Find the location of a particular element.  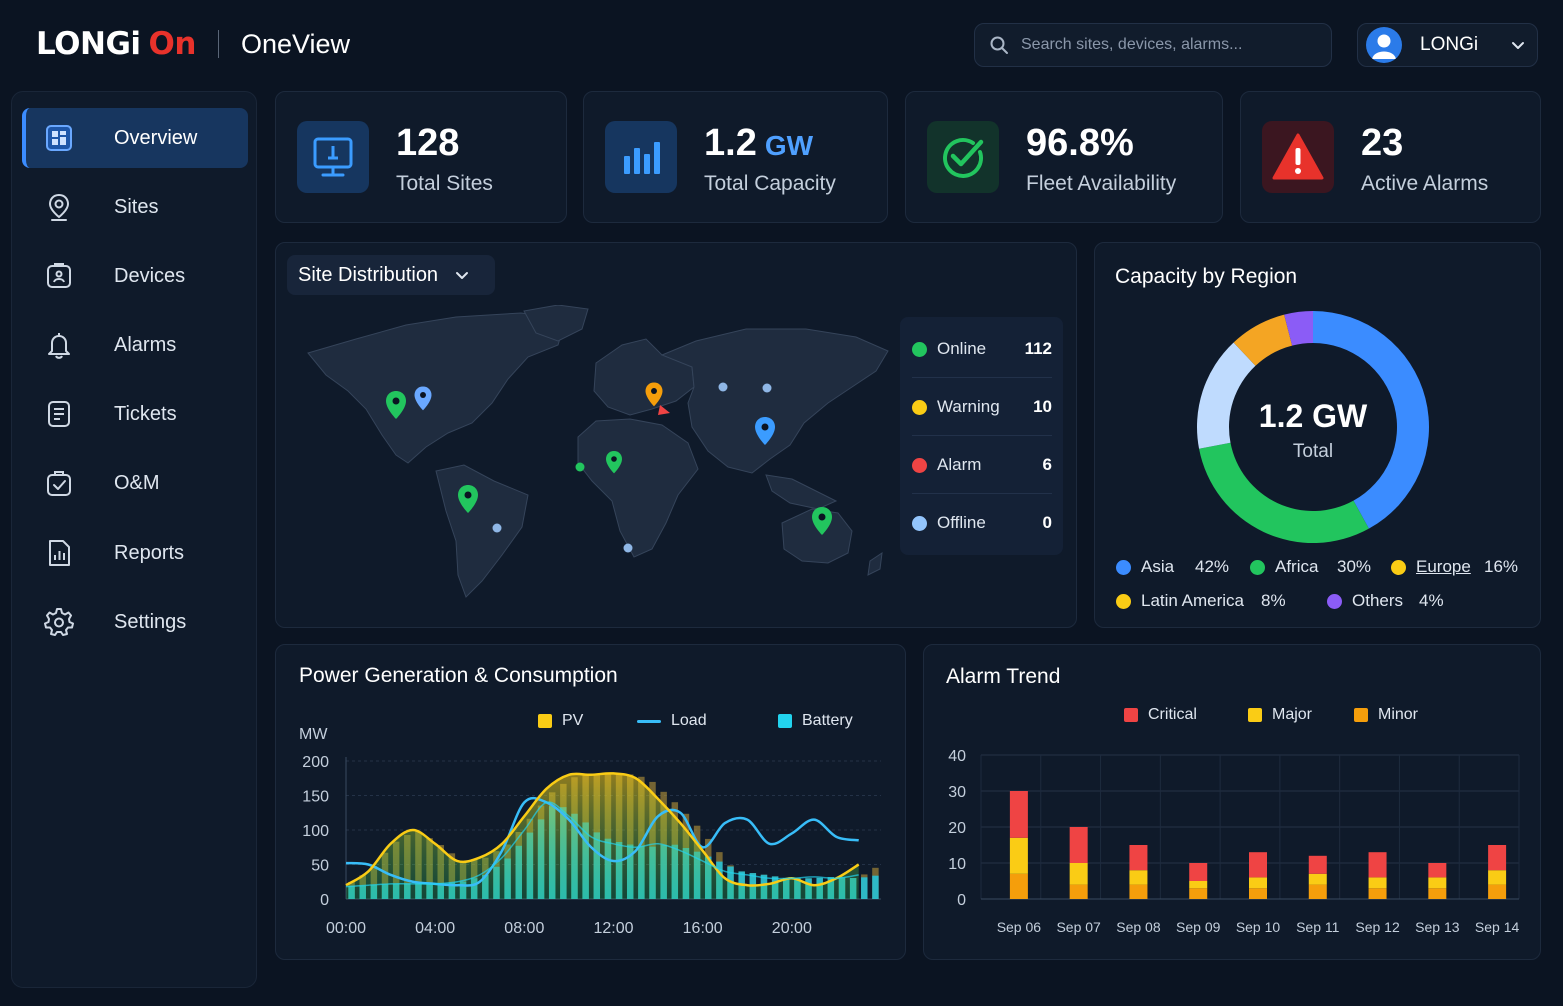

y-tick-label: 0 is located at coordinates (961, 900).